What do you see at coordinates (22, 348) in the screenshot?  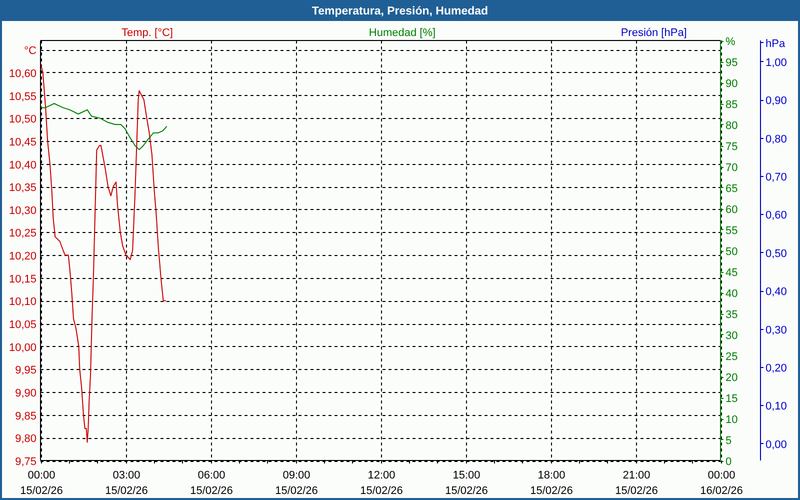 I see `y-tick-label: 10,00` at bounding box center [22, 348].